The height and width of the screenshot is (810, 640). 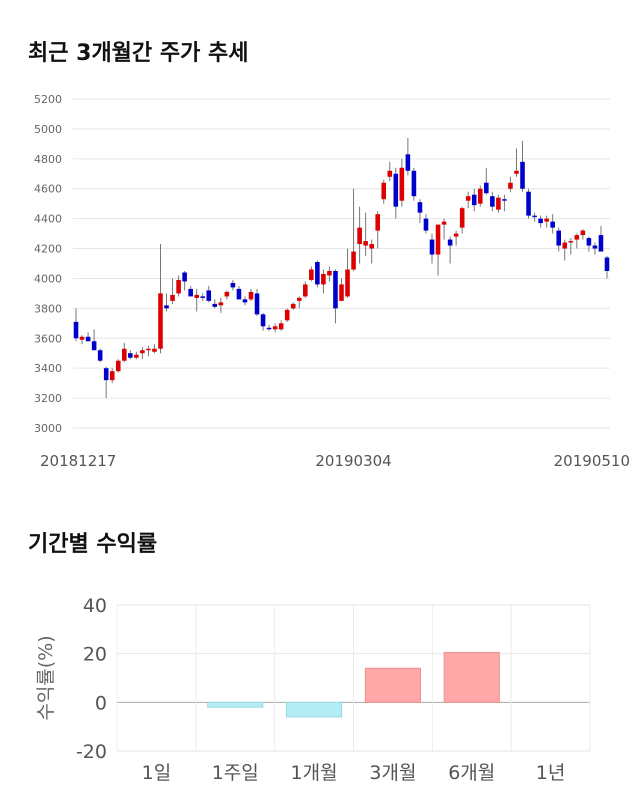 I want to click on y-tick-label: -20, so click(x=91, y=752).